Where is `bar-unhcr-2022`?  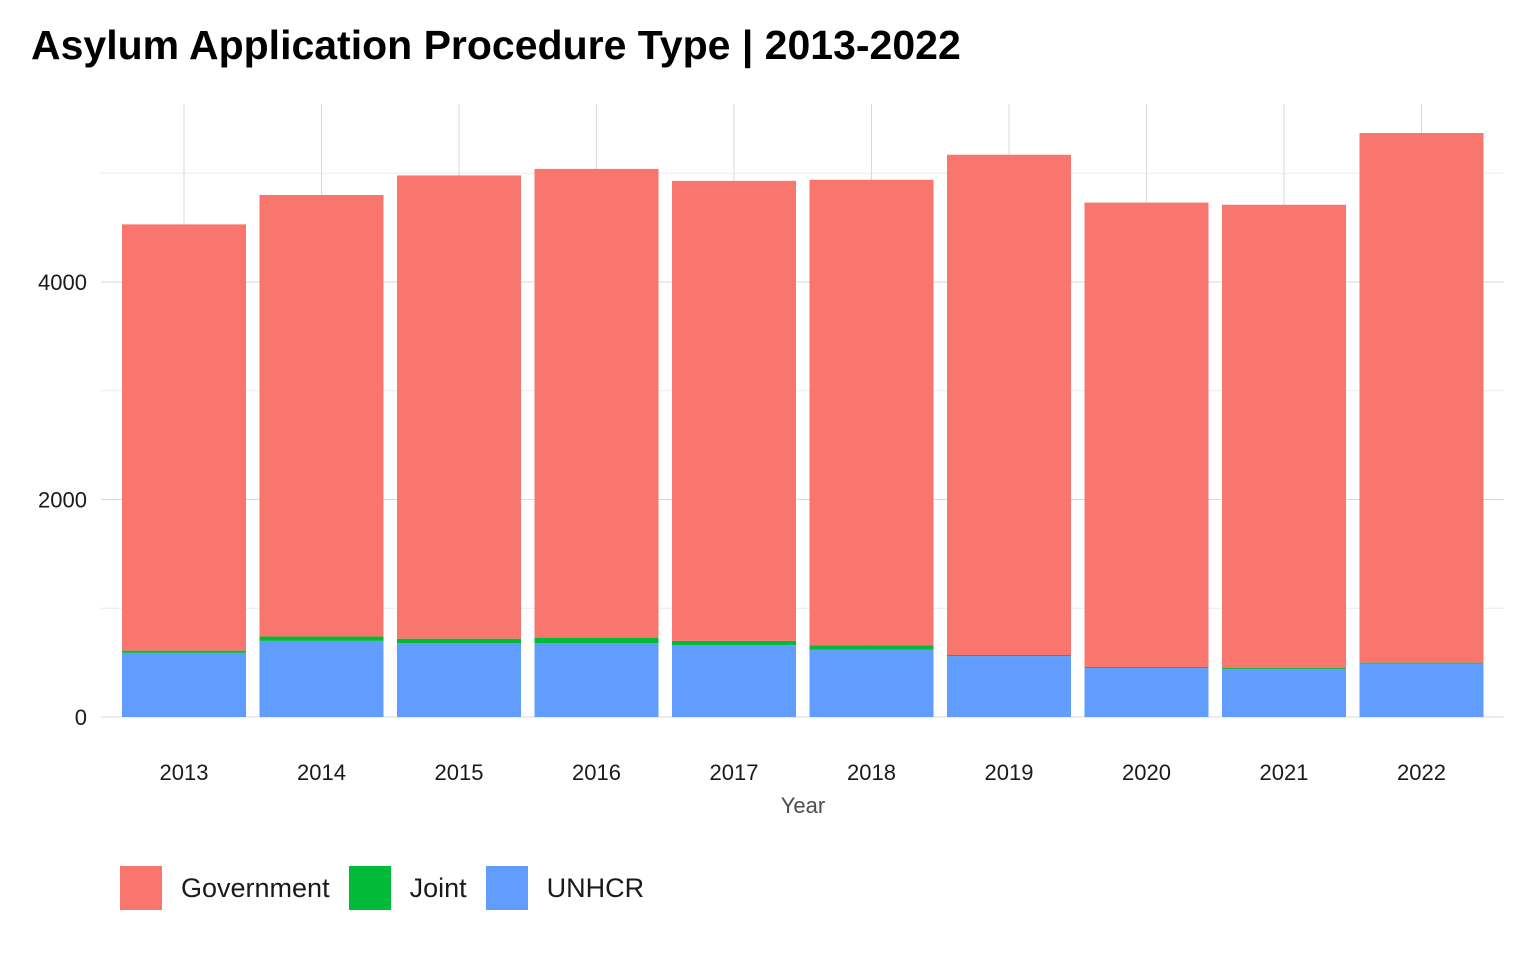 bar-unhcr-2022 is located at coordinates (1421, 690).